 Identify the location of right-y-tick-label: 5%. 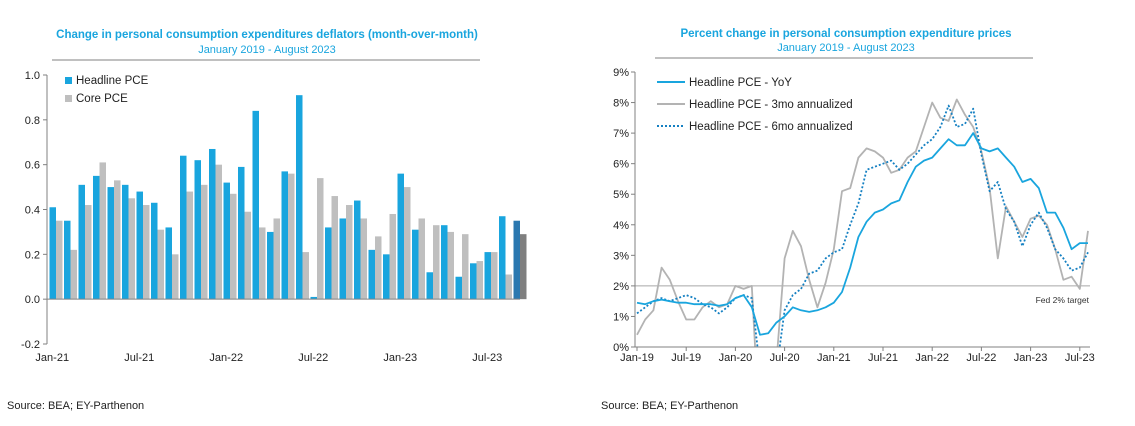
(621, 195).